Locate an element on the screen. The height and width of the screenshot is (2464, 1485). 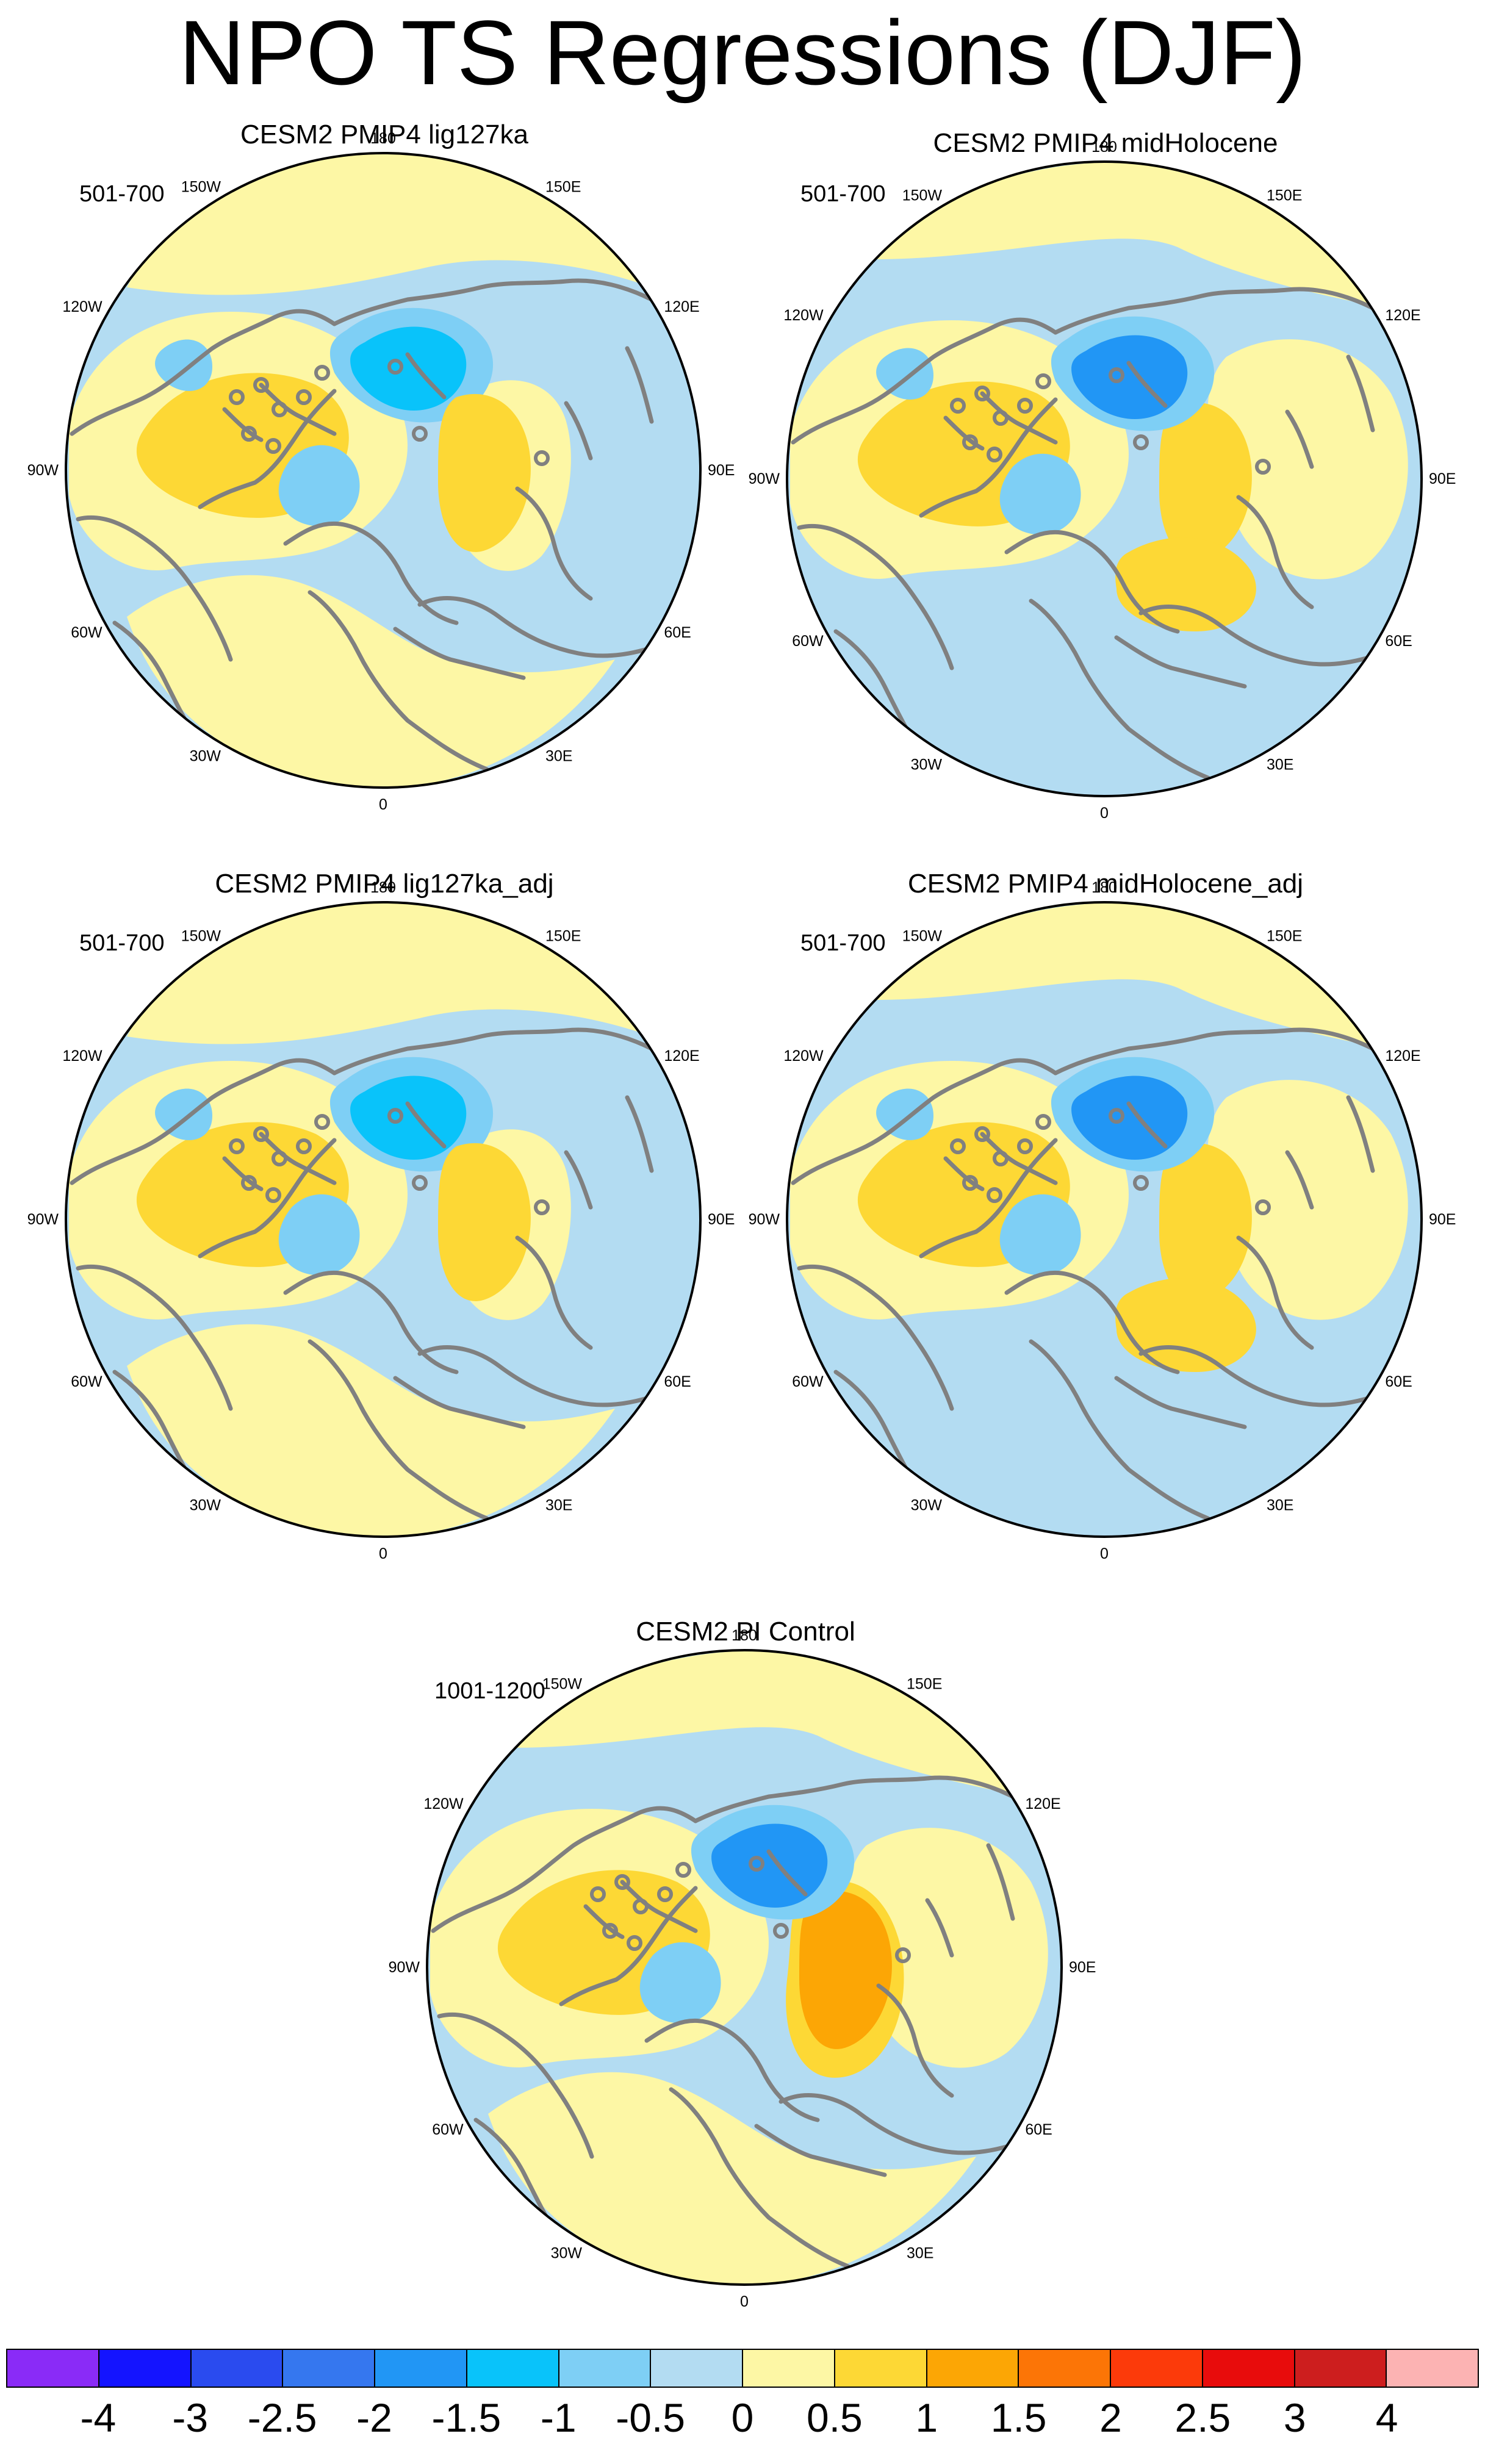
polar-map: 180 150W 150E 120W 120E 90W 90E 60W 60E 30W 30E 0 is located at coordinates (381, 1220).